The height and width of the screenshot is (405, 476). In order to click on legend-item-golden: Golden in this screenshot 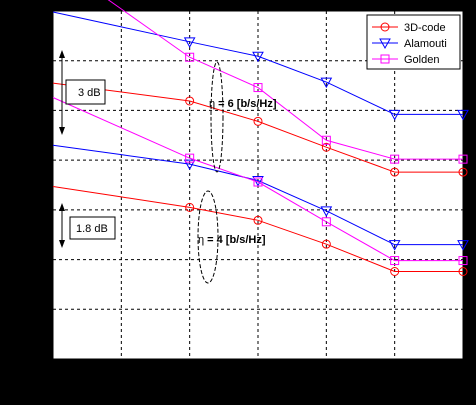, I will do `click(405, 60)`.